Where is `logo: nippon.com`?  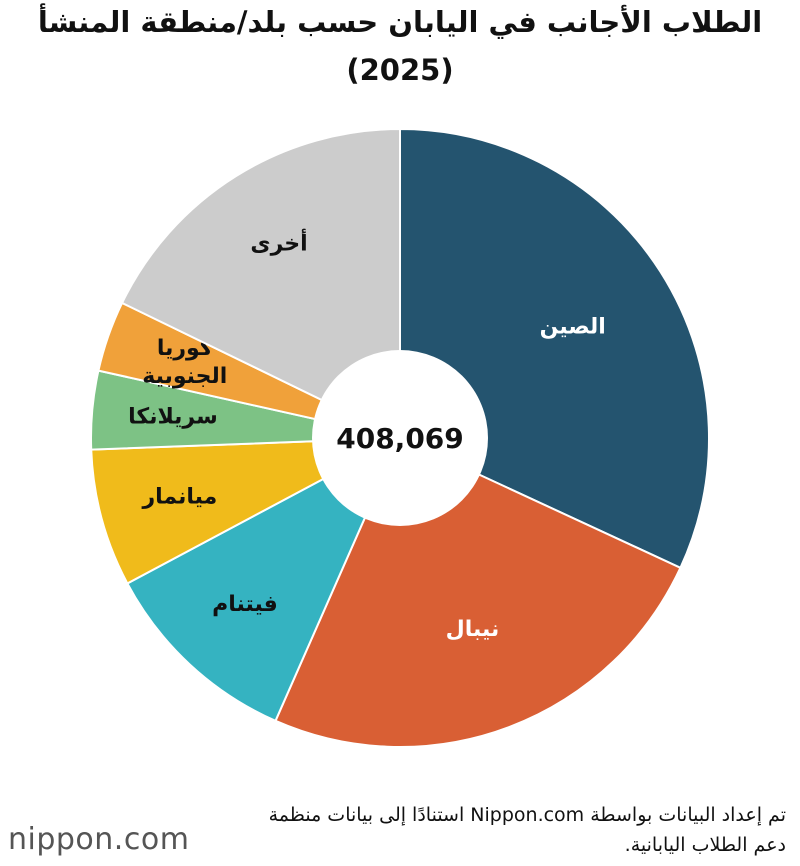 logo: nippon.com is located at coordinates (99, 839).